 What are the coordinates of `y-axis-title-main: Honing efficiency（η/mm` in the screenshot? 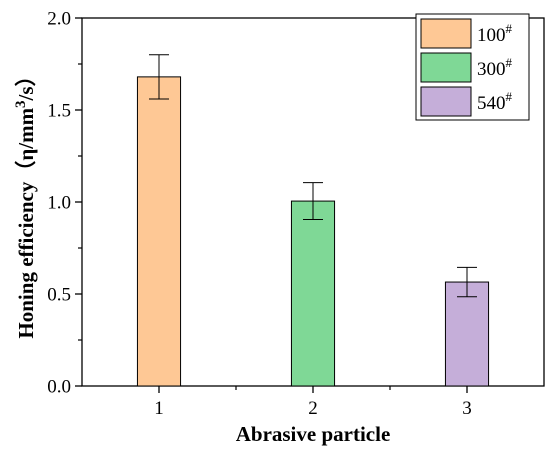 It's located at (26, 222).